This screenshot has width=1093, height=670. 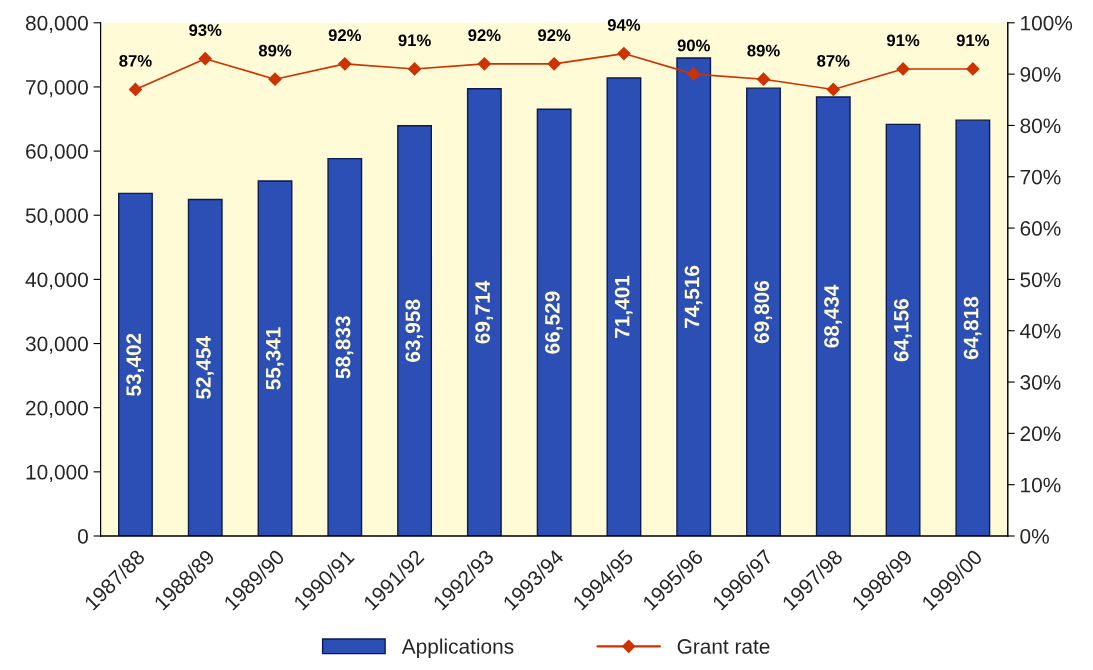 I want to click on data-label: 66,529, so click(x=553, y=322).